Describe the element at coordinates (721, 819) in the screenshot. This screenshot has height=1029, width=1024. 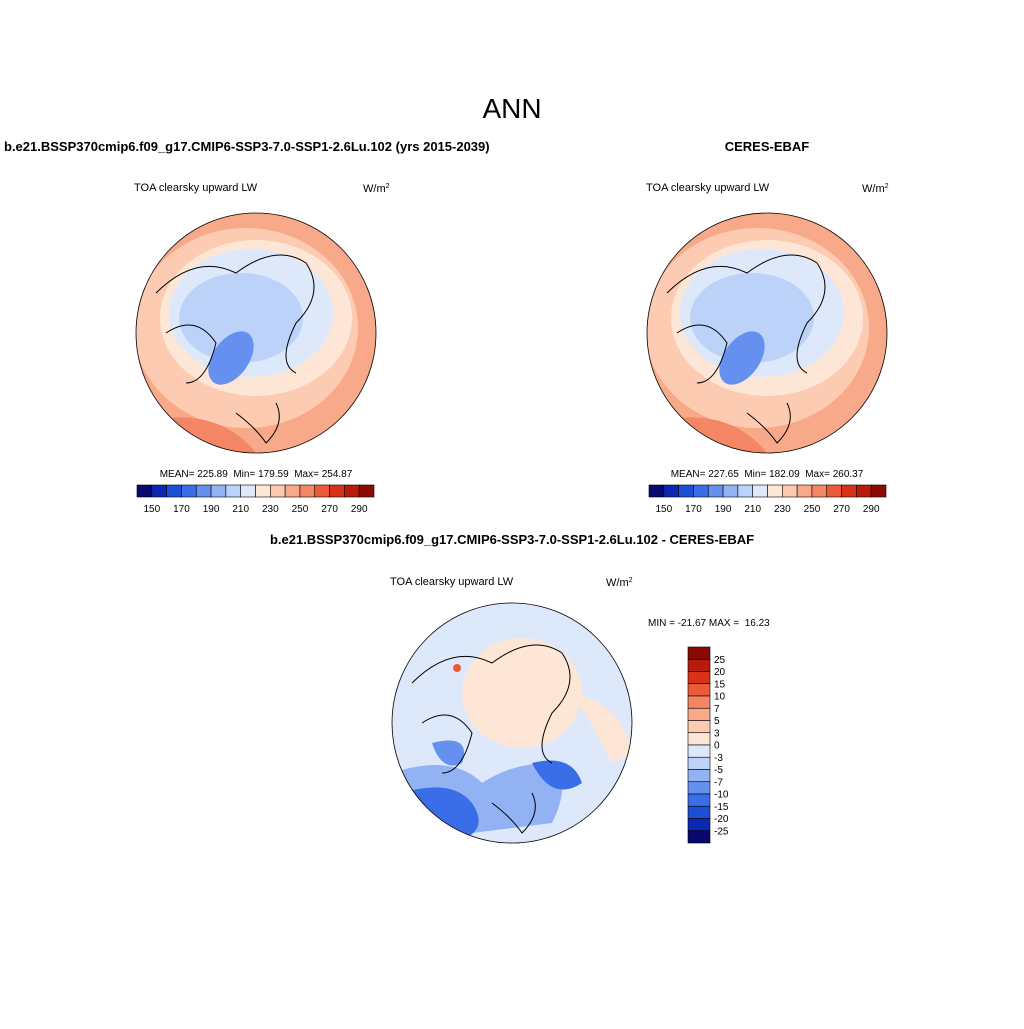
I see `colorbar-label: -20` at that location.